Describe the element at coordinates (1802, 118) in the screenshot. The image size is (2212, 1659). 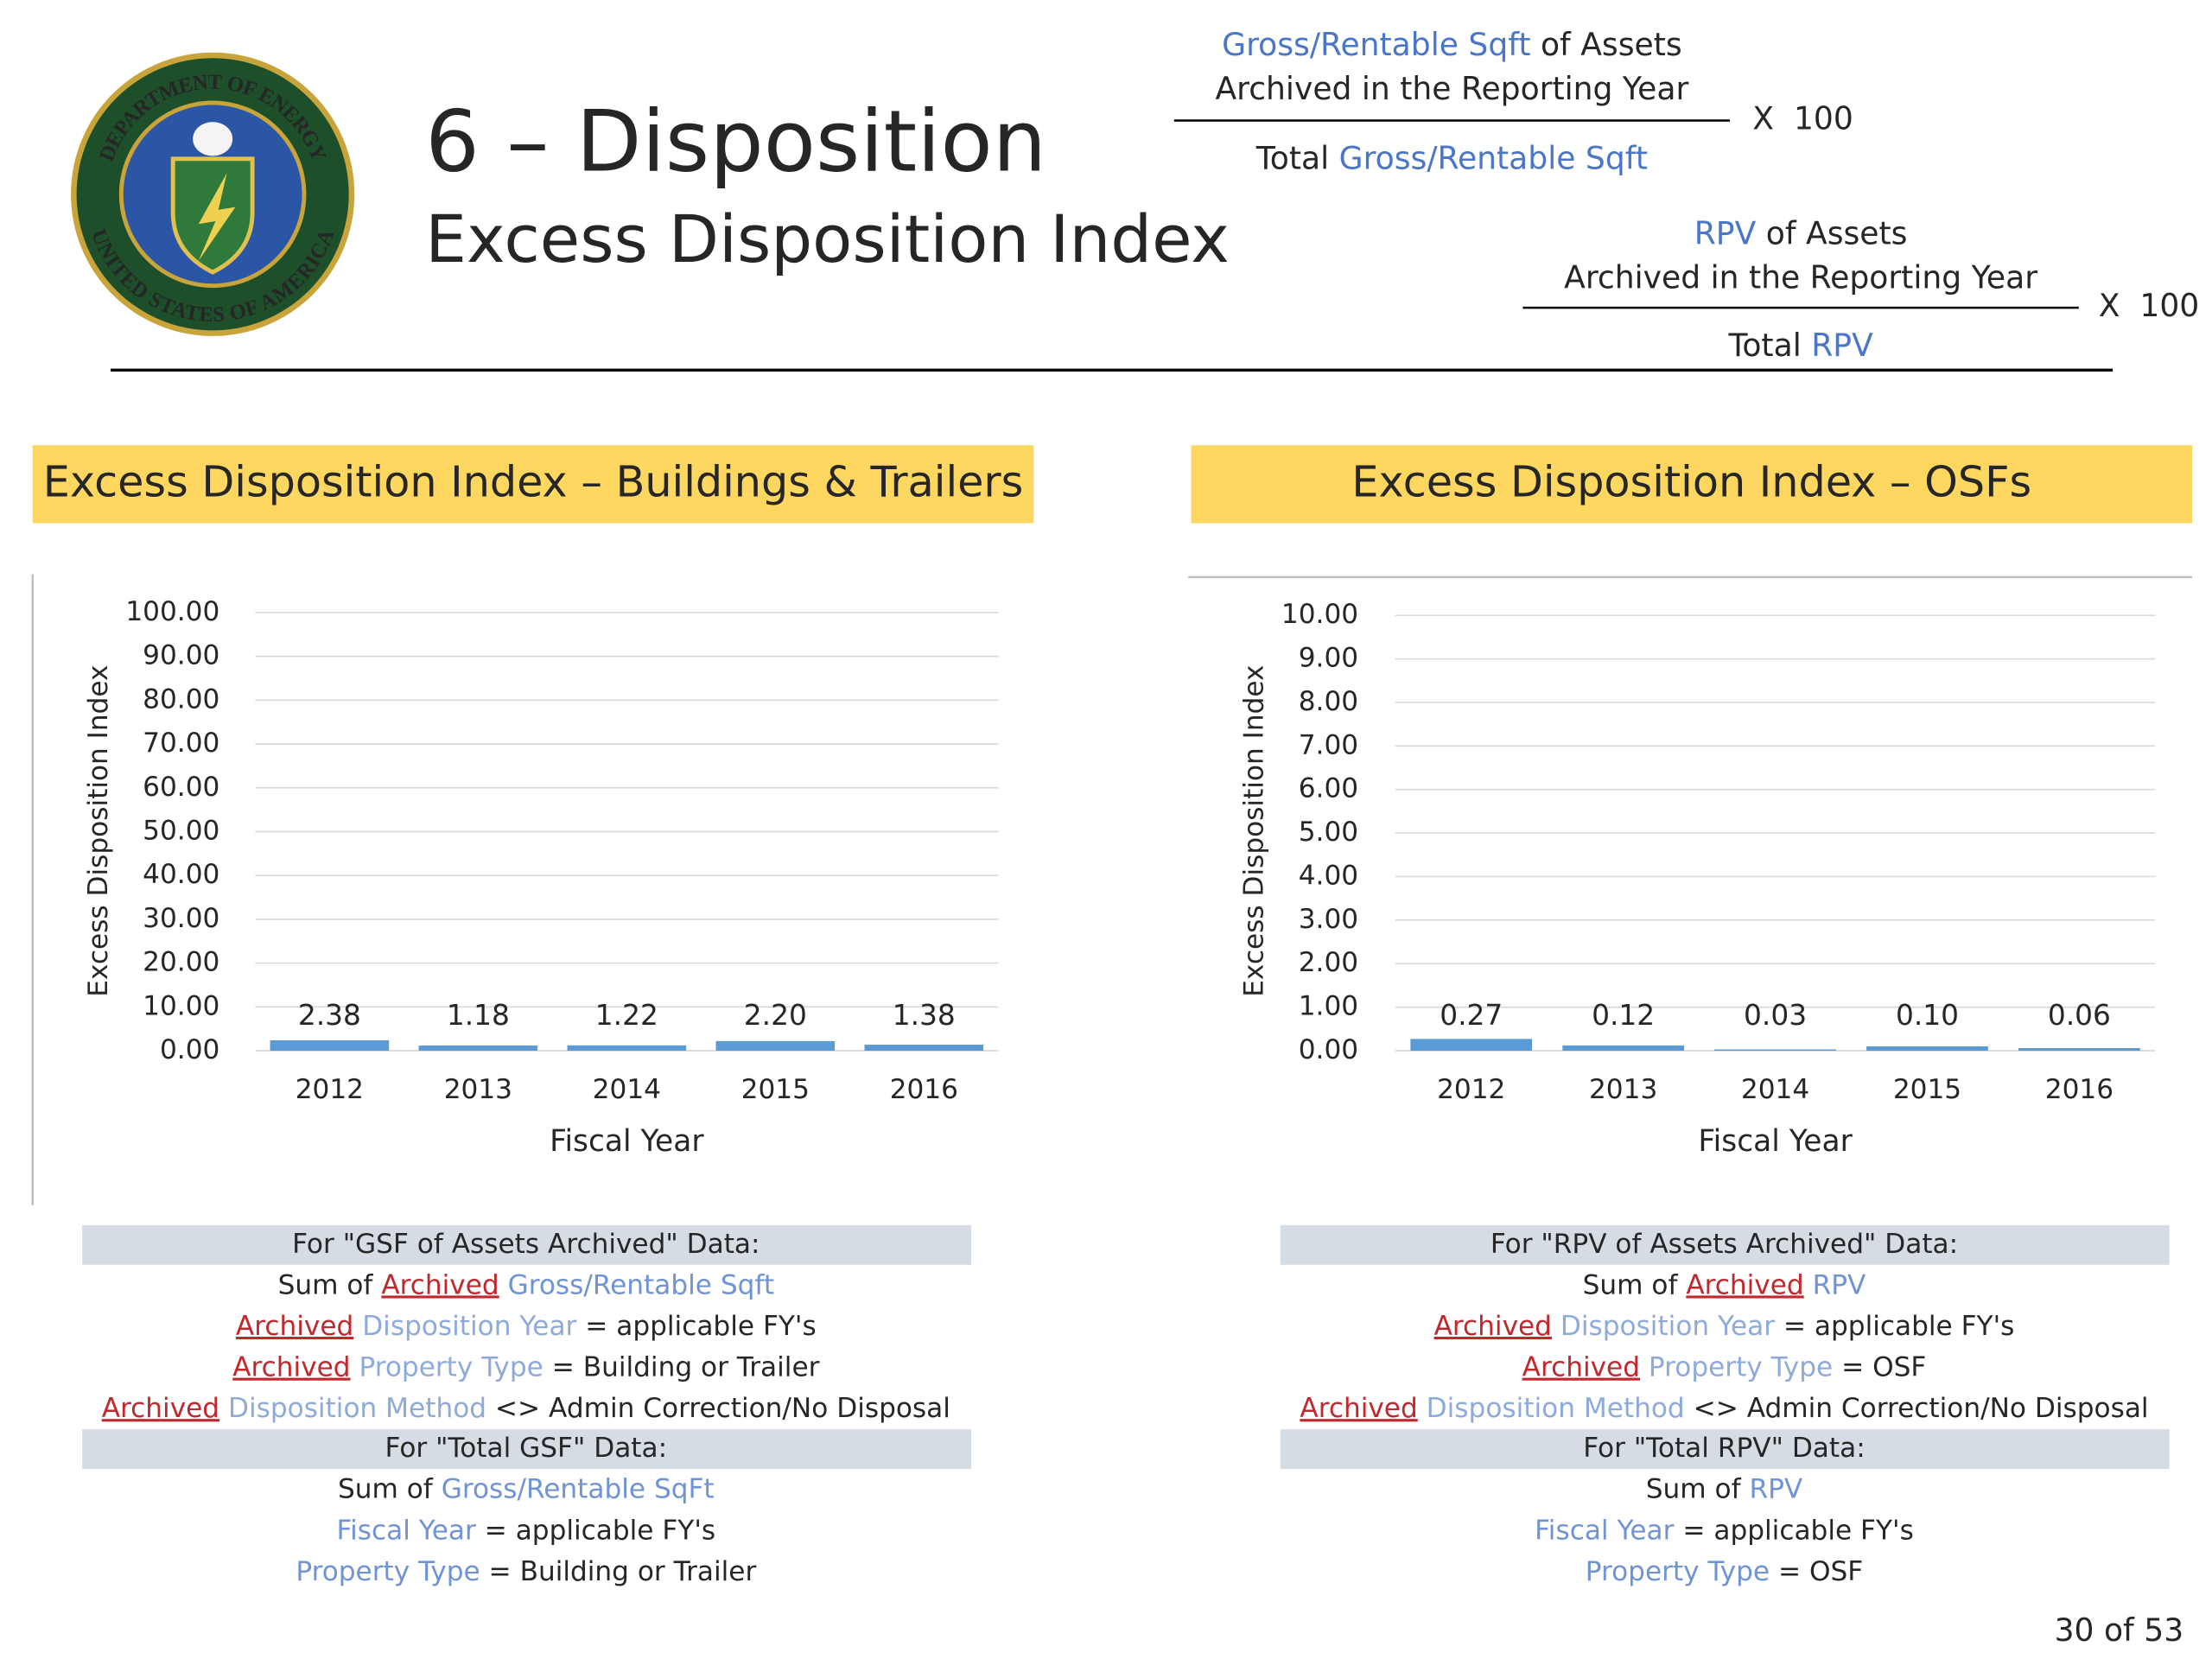
I see `multiplier: X 100` at that location.